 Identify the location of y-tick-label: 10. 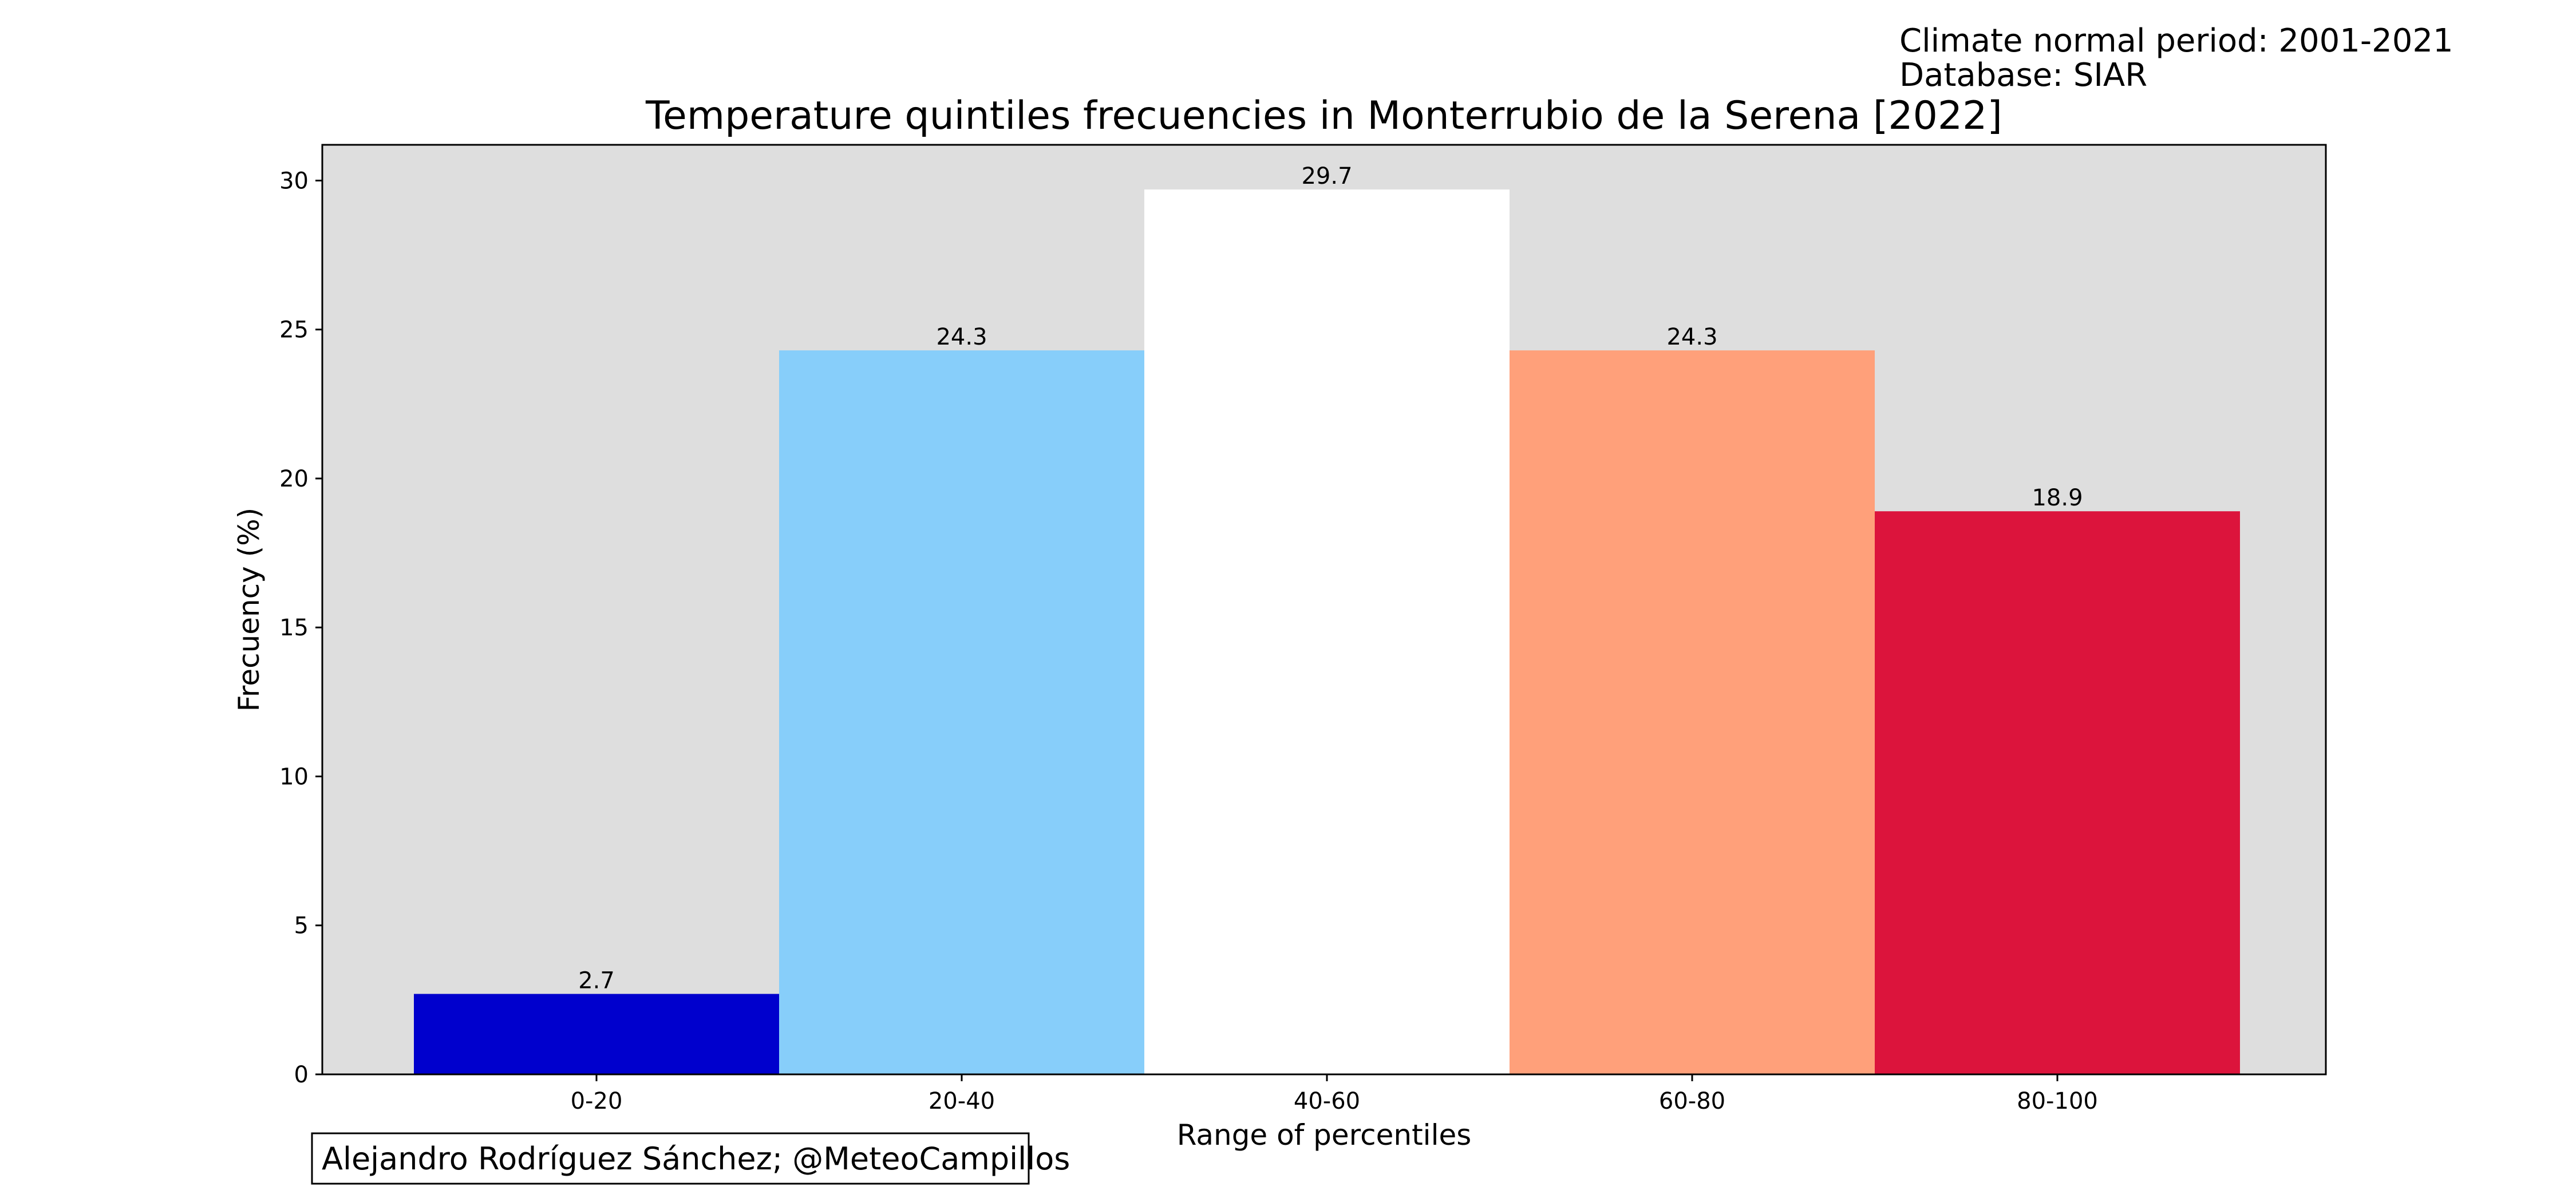
(294, 777).